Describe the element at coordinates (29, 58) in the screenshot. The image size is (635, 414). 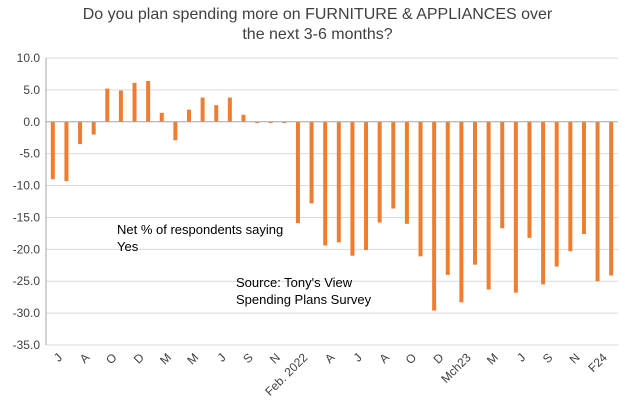
I see `y-tick-label: 10.0` at that location.